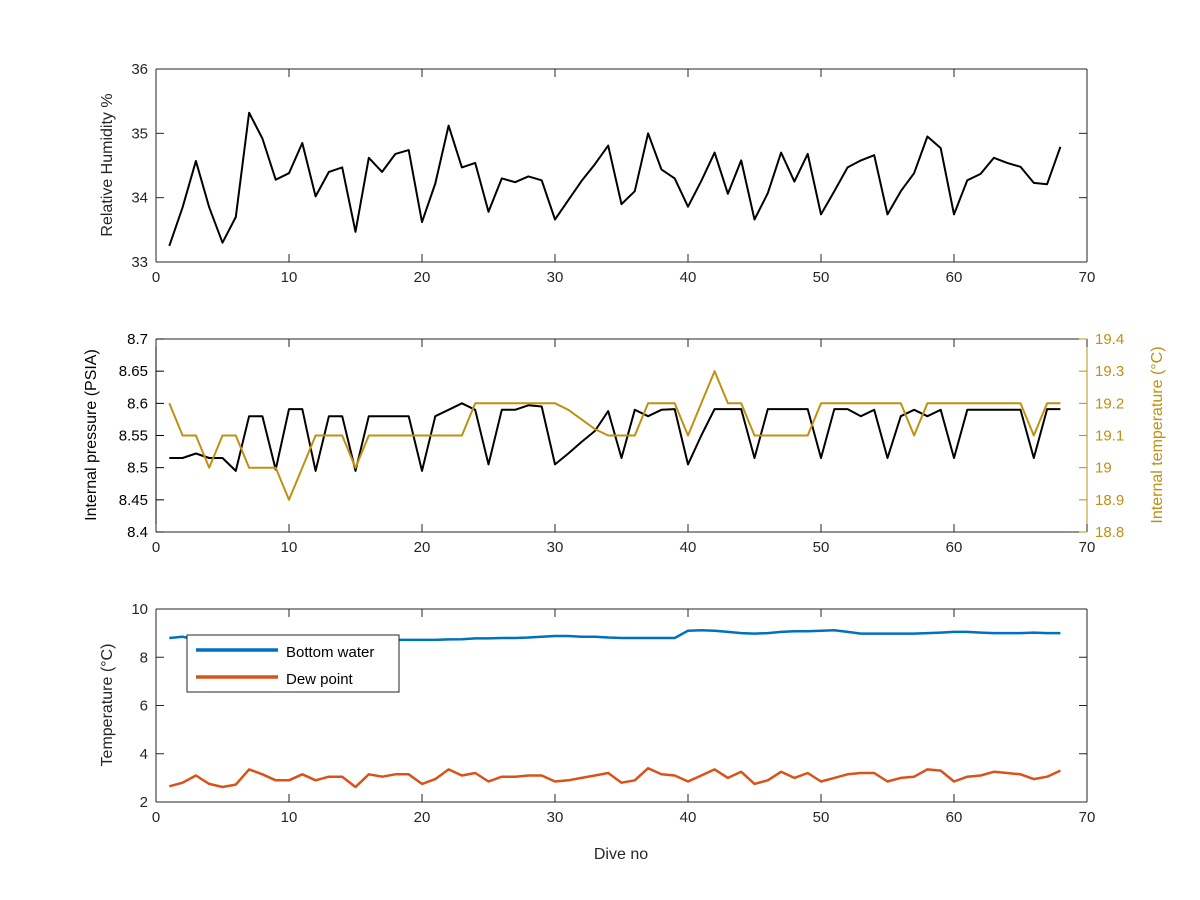 This screenshot has height=900, width=1200. I want to click on temperature-x-tick-label: 70, so click(1087, 817).